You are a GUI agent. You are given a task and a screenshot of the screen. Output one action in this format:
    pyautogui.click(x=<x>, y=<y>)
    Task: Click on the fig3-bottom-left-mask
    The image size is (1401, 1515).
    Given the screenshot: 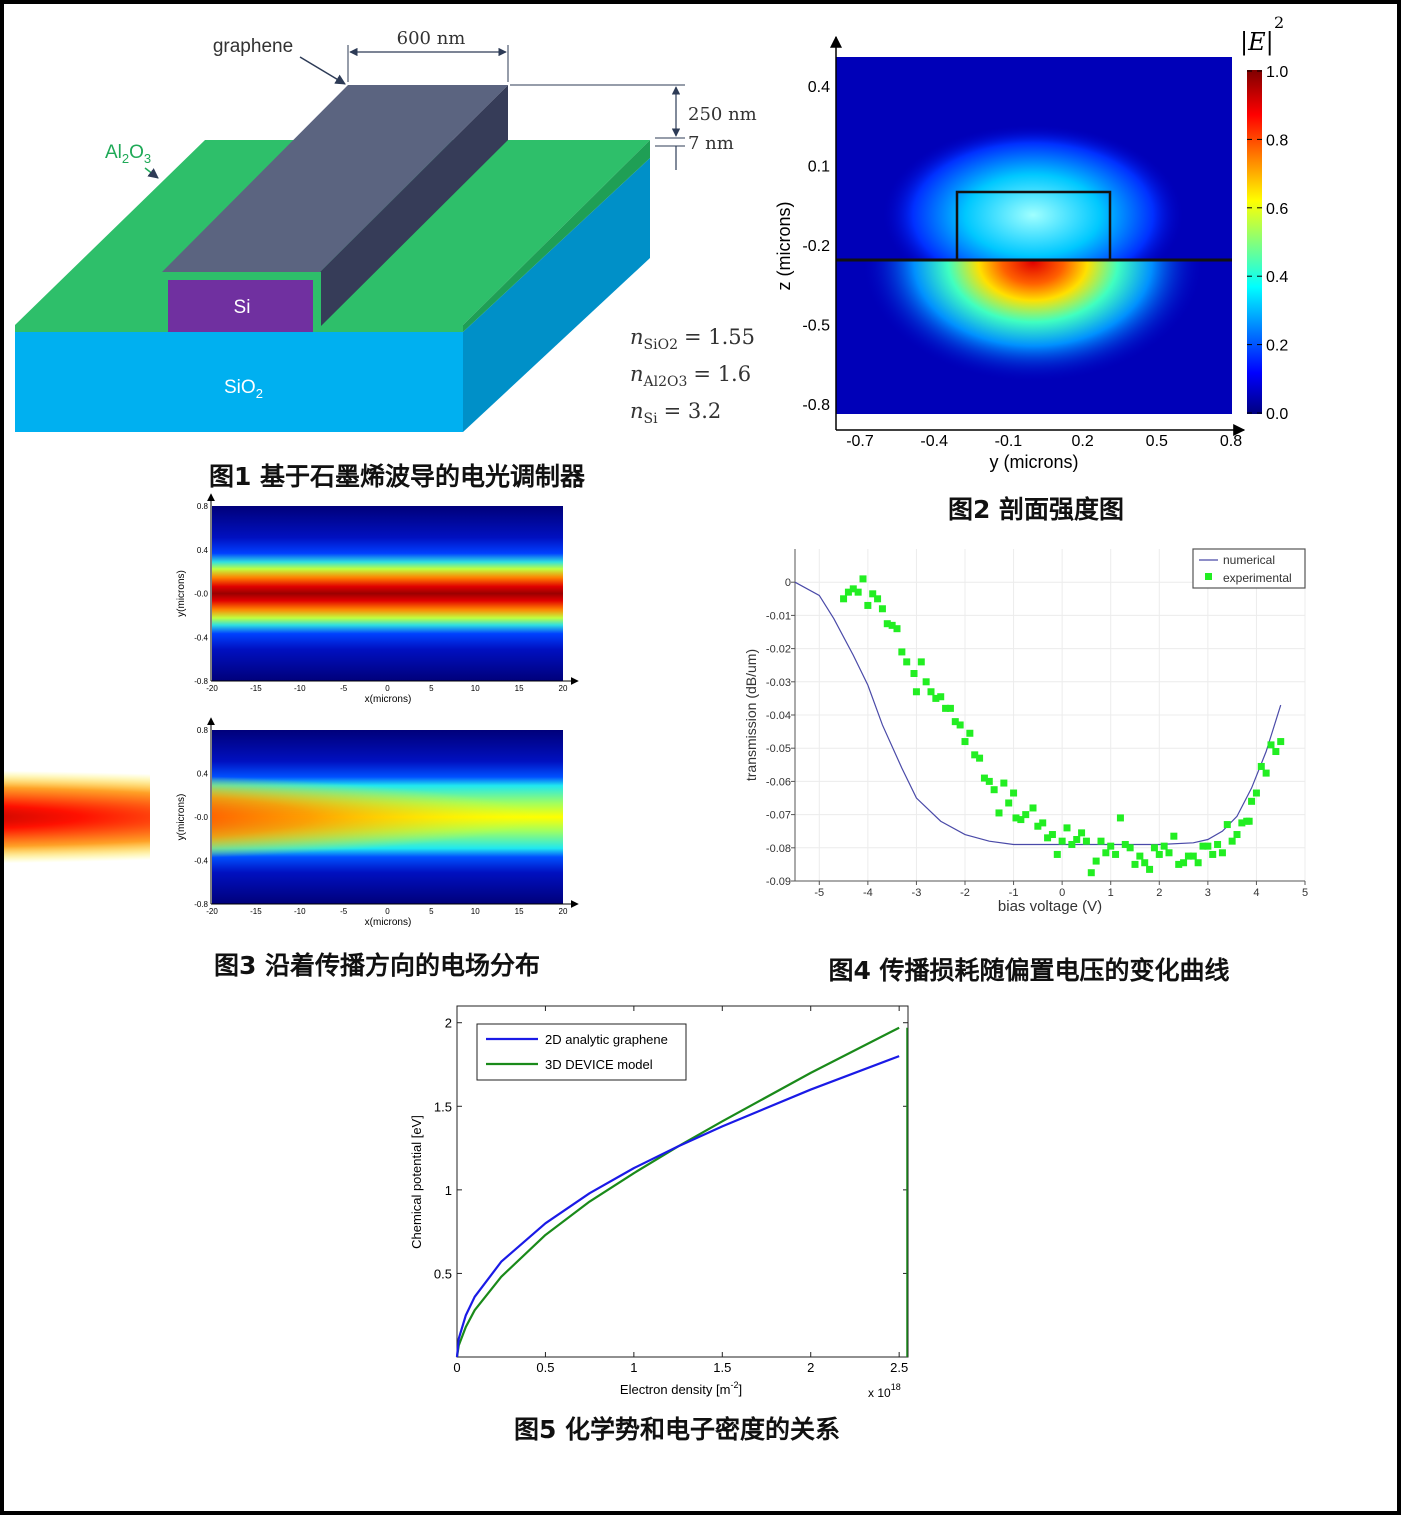 What is the action you would take?
    pyautogui.click(x=181, y=820)
    